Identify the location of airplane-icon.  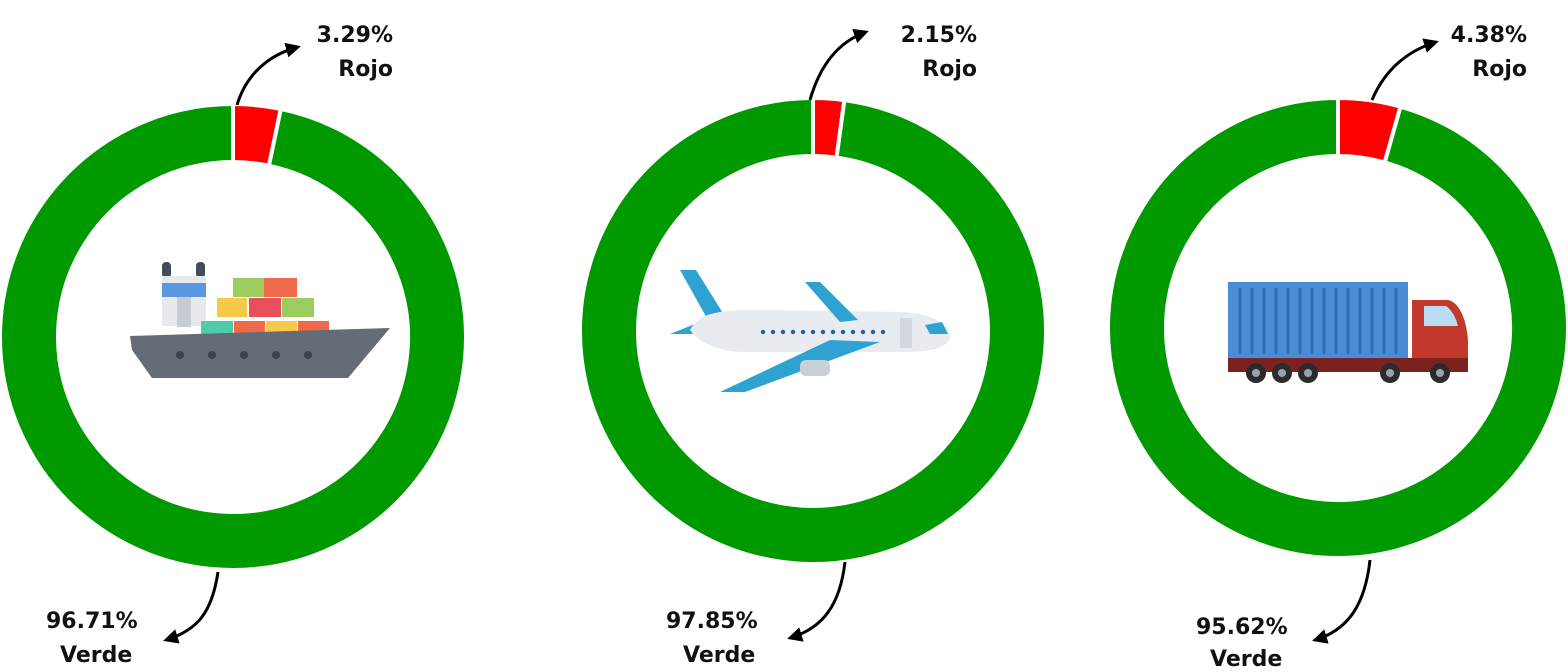
(810, 331).